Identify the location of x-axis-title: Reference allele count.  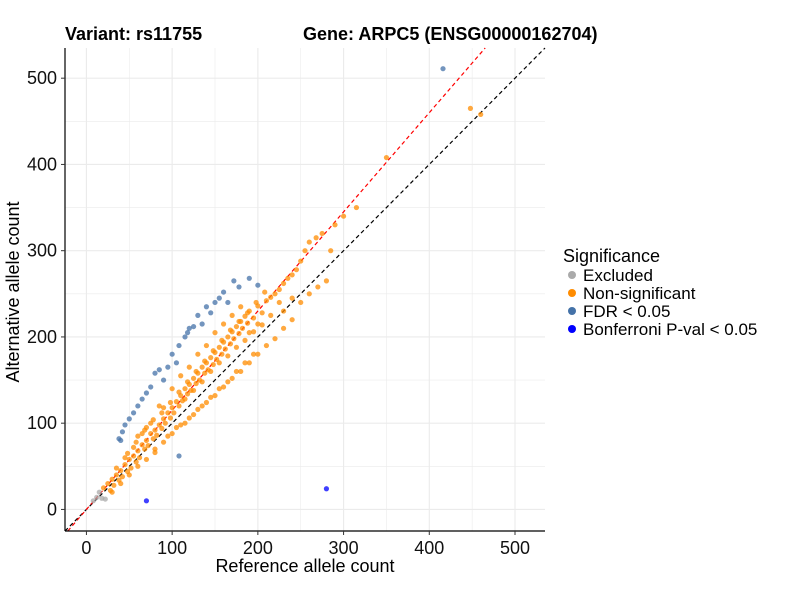
(304, 566).